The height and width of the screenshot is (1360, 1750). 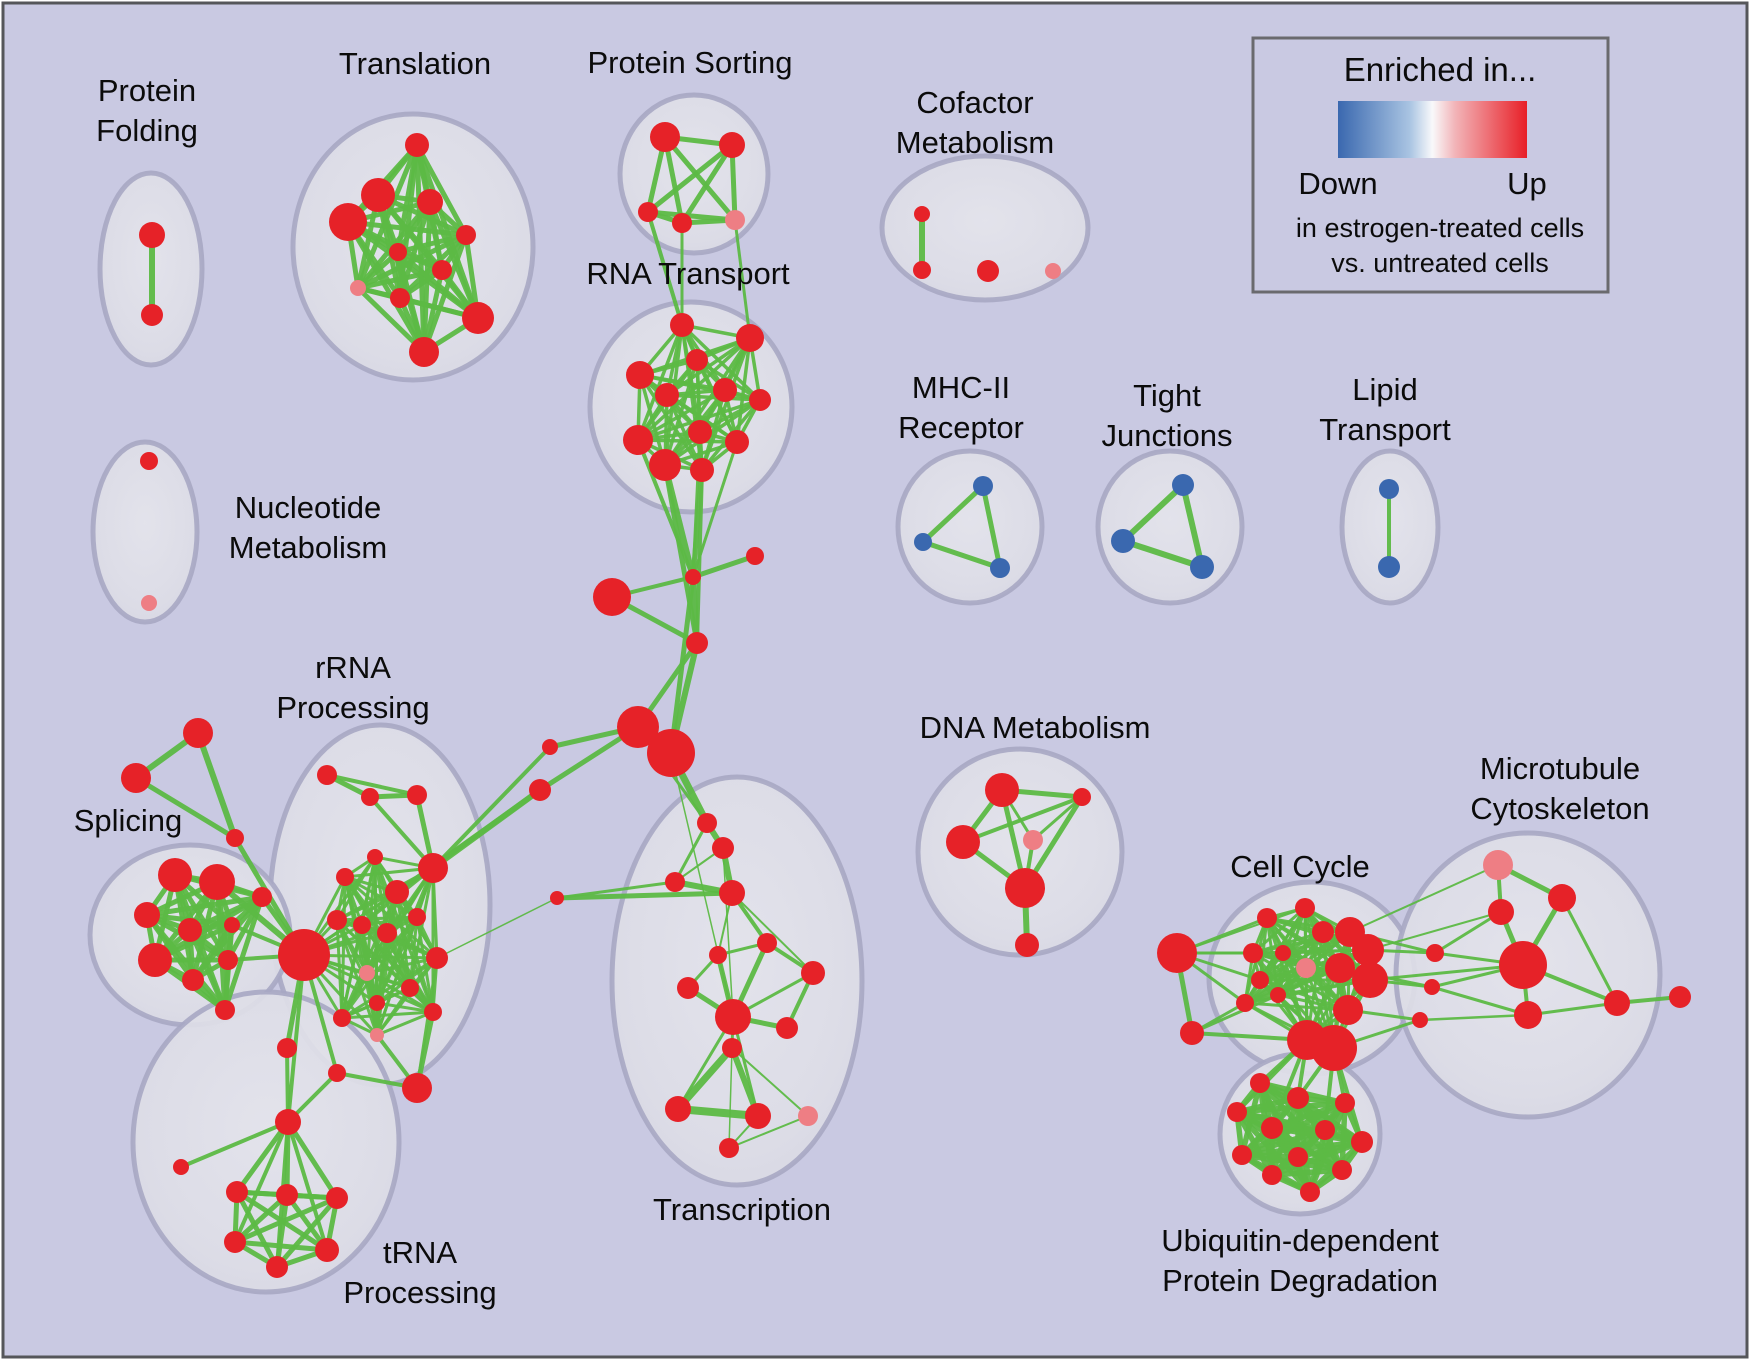 What do you see at coordinates (1279, 930) in the screenshot?
I see `edge-cc2-cc6` at bounding box center [1279, 930].